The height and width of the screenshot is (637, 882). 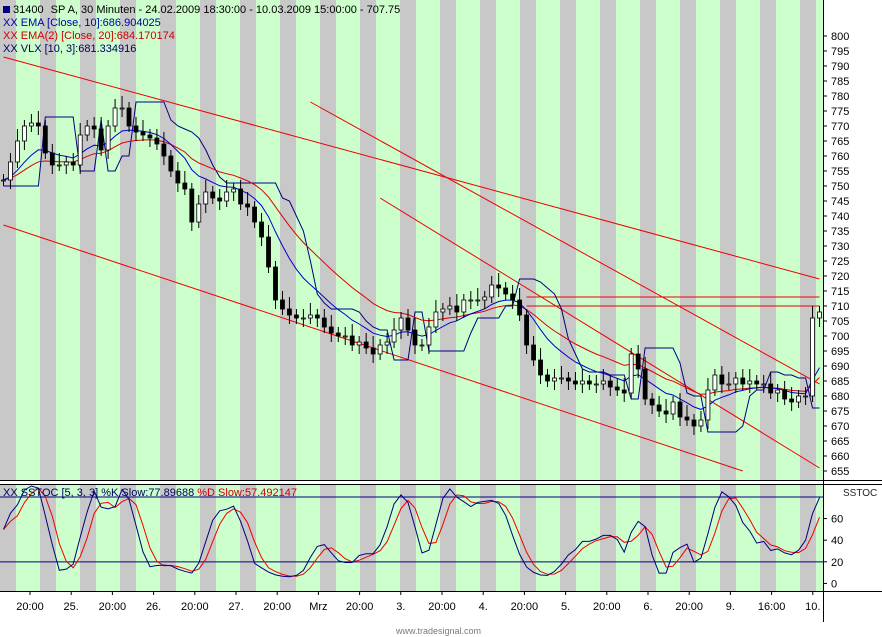 What do you see at coordinates (772, 607) in the screenshot?
I see `time-tick-label: 16:00` at bounding box center [772, 607].